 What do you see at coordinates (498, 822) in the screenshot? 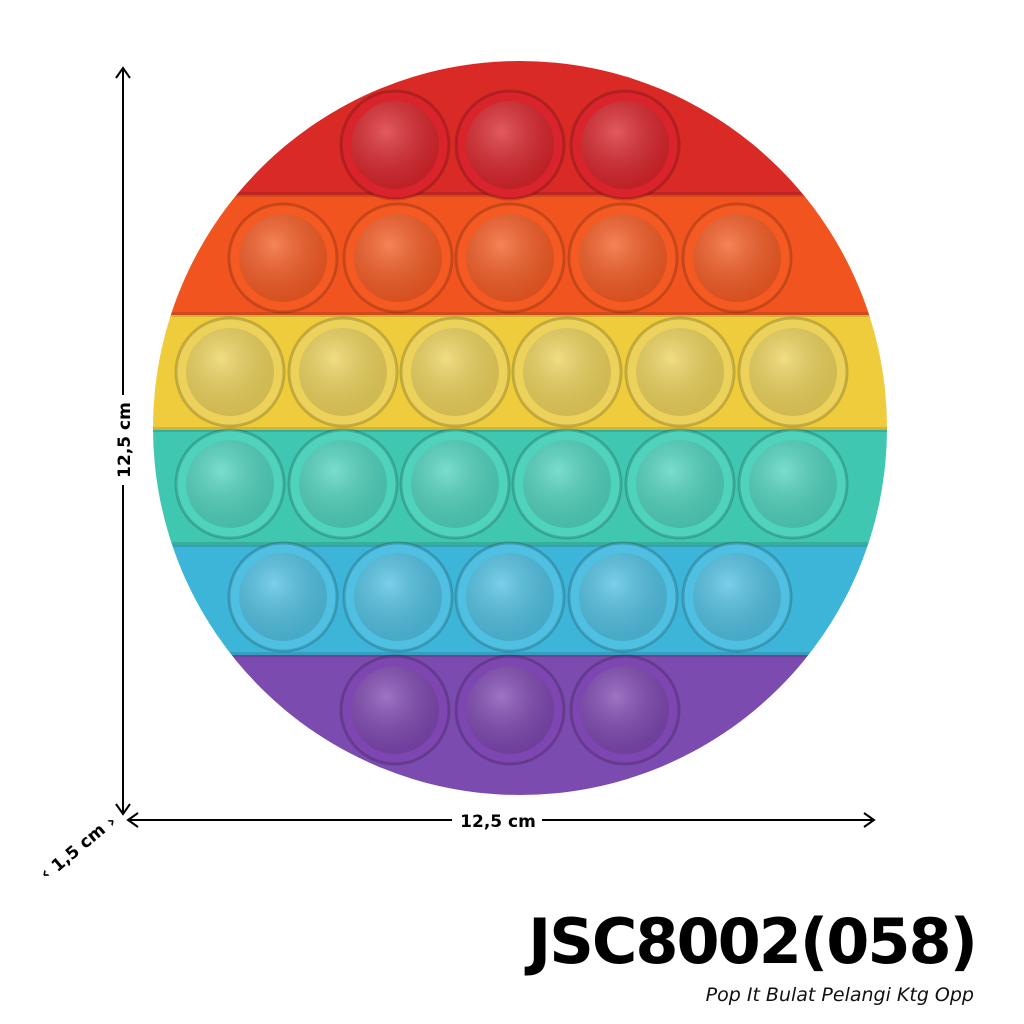
I see `width-label: 12,5 cm` at bounding box center [498, 822].